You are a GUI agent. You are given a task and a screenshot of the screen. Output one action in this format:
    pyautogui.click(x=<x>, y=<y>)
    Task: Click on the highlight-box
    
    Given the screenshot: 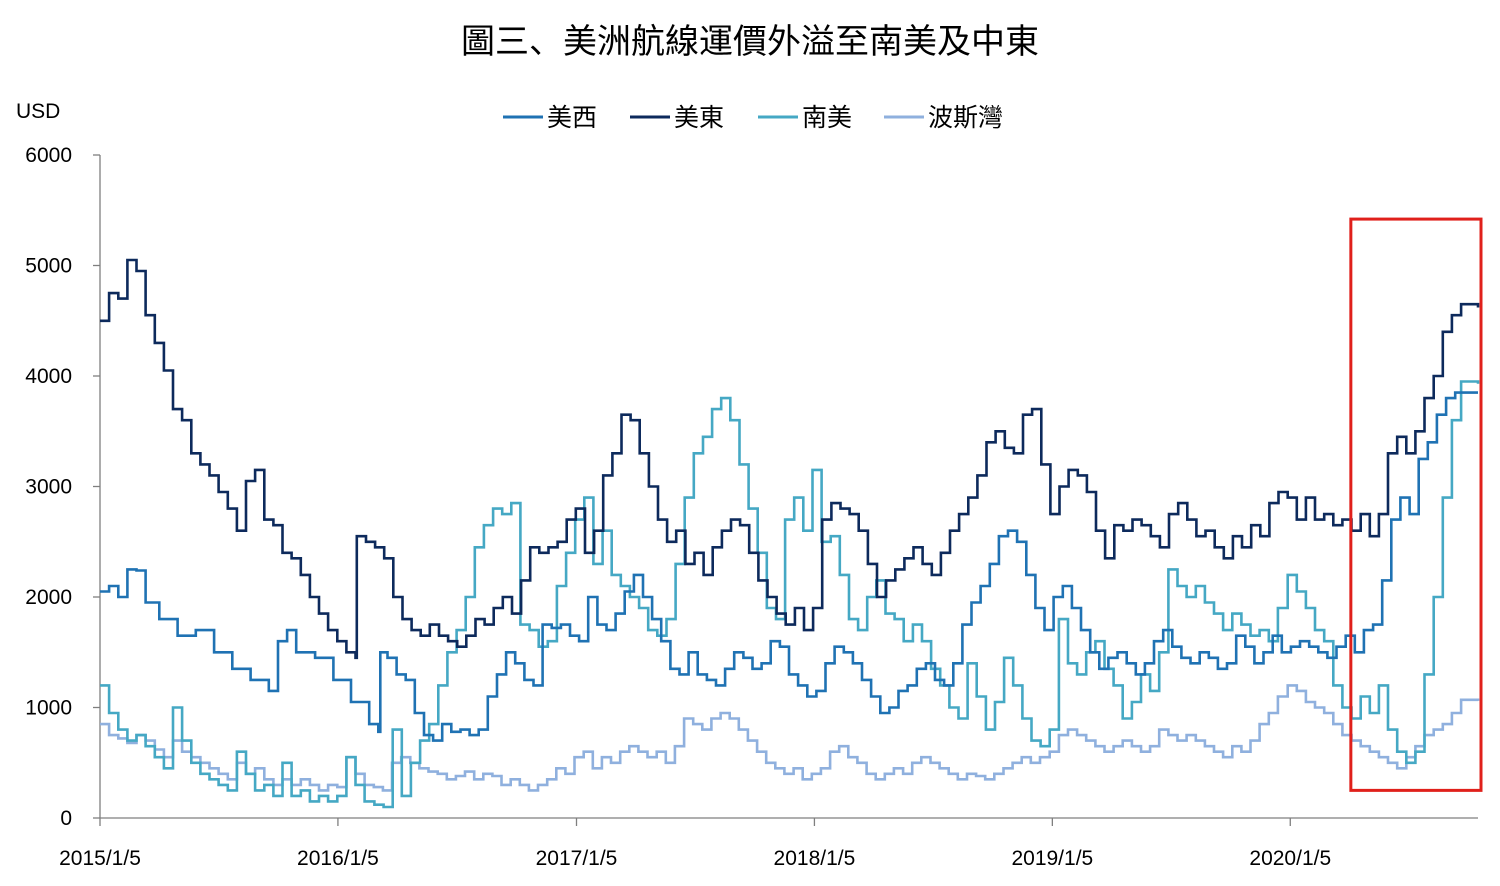 What is the action you would take?
    pyautogui.click(x=1416, y=504)
    